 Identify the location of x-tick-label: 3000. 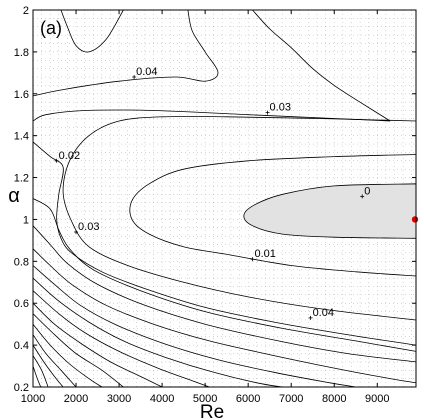
(119, 399).